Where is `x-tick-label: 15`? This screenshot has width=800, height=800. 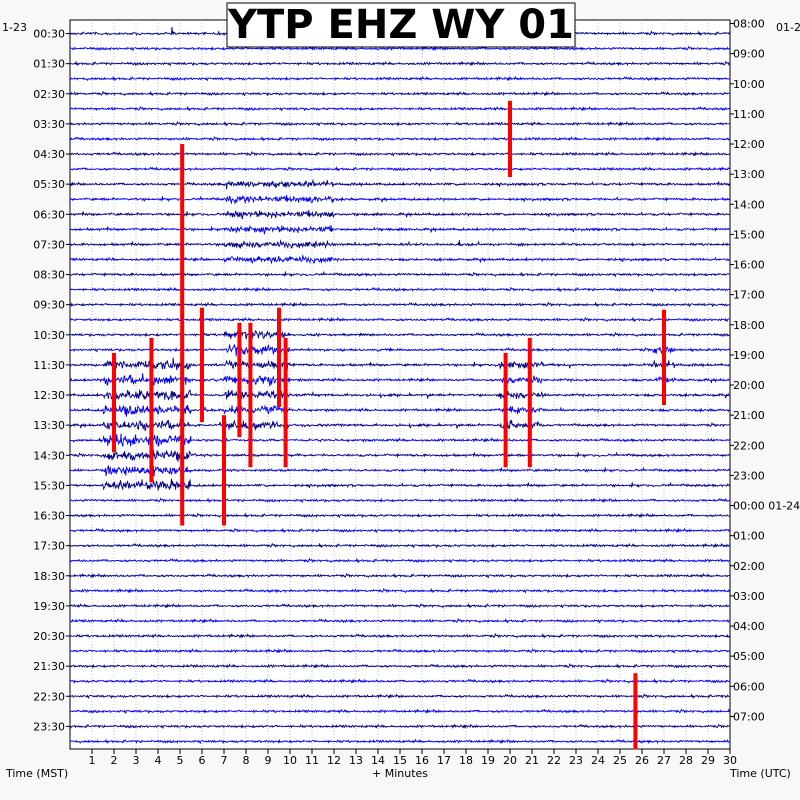 x-tick-label: 15 is located at coordinates (400, 760).